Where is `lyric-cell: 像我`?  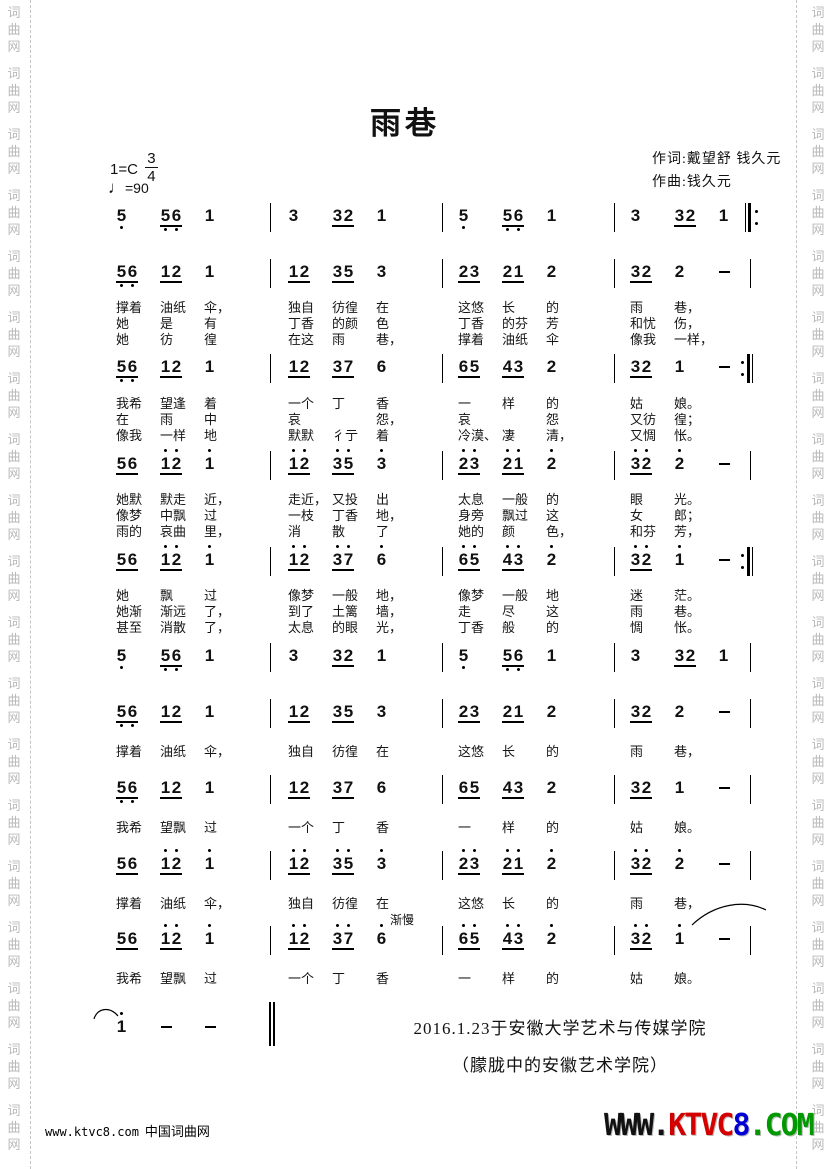 lyric-cell: 像我 is located at coordinates (129, 435).